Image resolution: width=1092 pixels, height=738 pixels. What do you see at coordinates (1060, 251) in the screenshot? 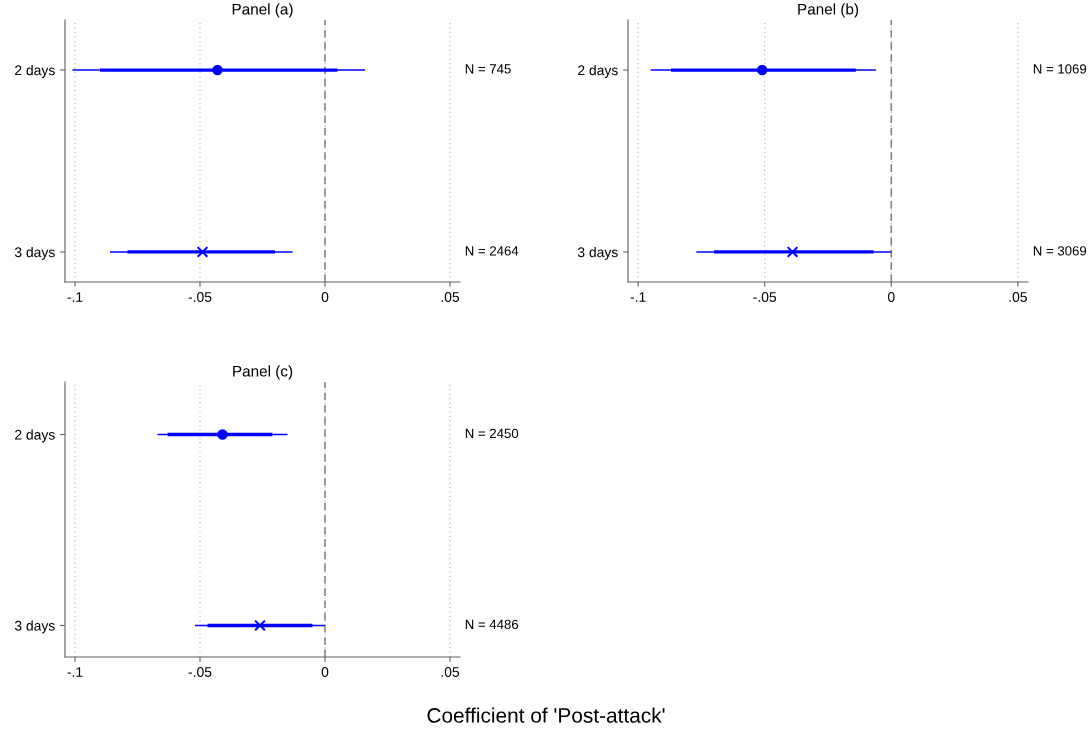
I see `text: N = 3069` at bounding box center [1060, 251].